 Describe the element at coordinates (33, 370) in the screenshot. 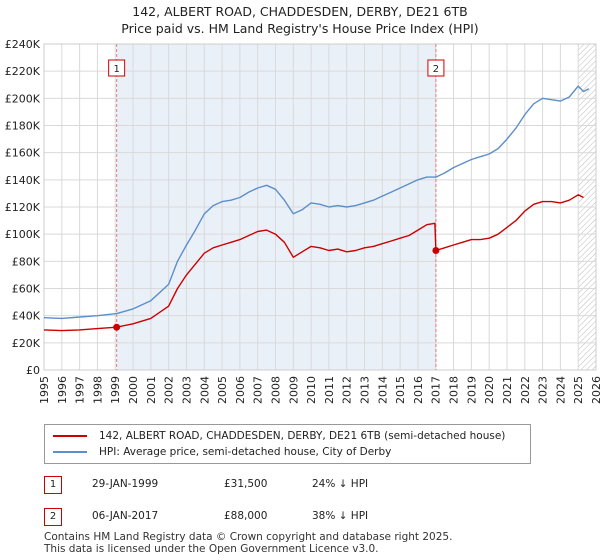

I see `y-tick-label: £0` at that location.